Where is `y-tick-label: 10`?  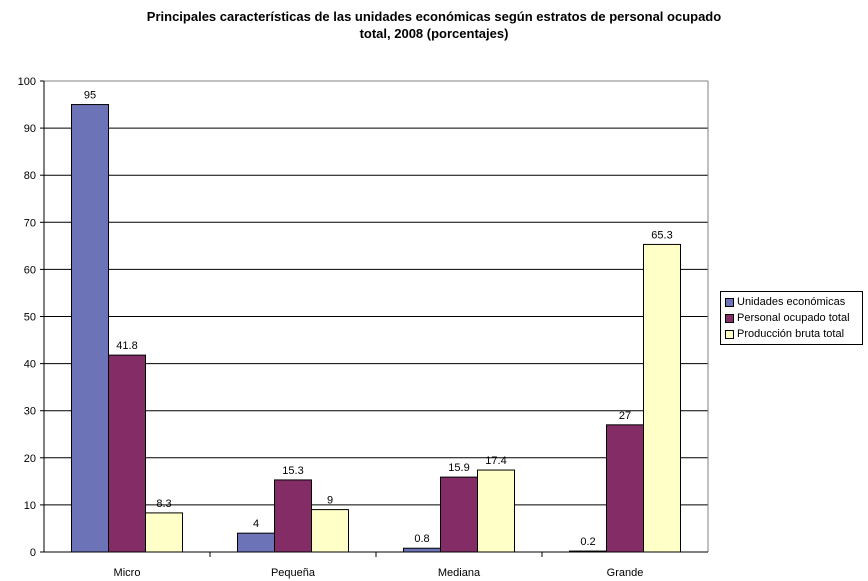
y-tick-label: 10 is located at coordinates (30, 506).